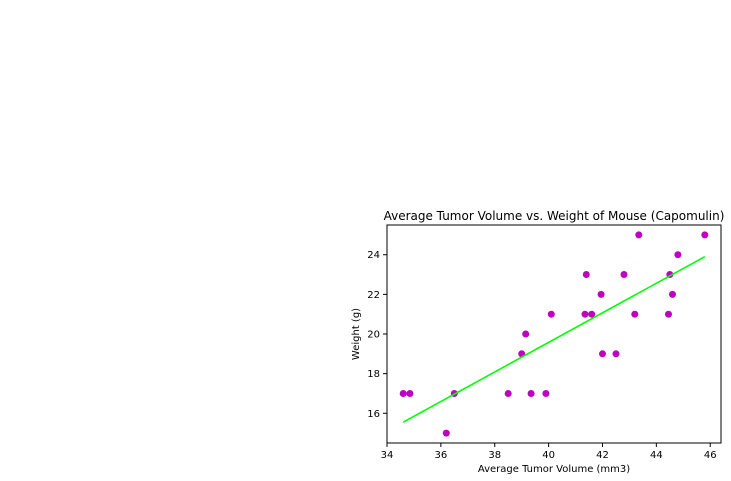 The height and width of the screenshot is (481, 731). I want to click on x-tick-label-34: 34, so click(387, 455).